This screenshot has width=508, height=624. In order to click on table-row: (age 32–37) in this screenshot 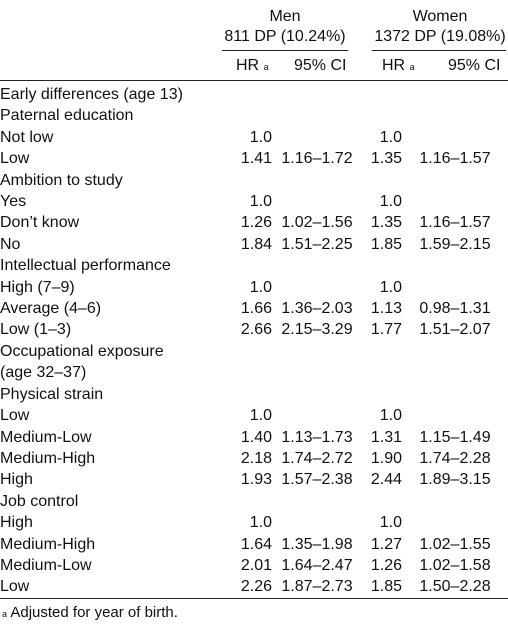, I will do `click(254, 372)`.